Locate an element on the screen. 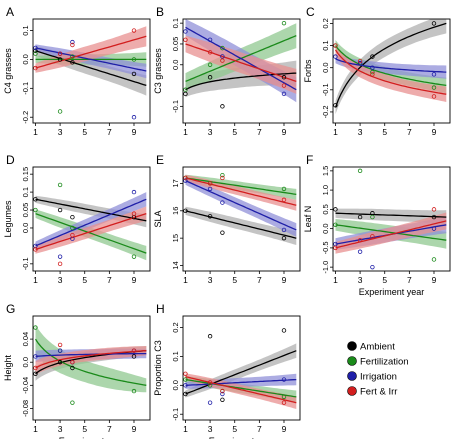 Image resolution: width=474 pixels, height=439 pixels. panel-label: D is located at coordinates (10, 160).